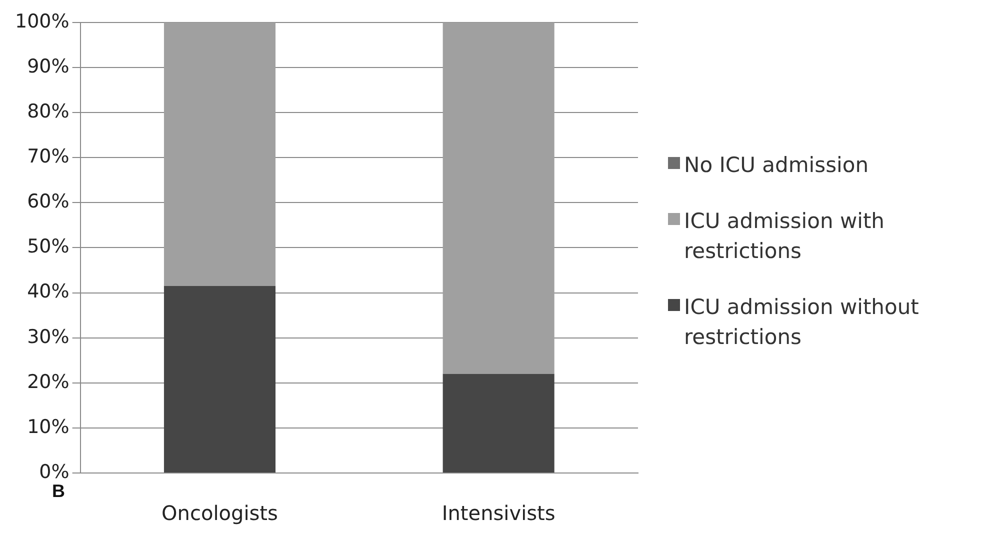 The width and height of the screenshot is (999, 553). What do you see at coordinates (48, 381) in the screenshot?
I see `y-tick-label: 20%` at bounding box center [48, 381].